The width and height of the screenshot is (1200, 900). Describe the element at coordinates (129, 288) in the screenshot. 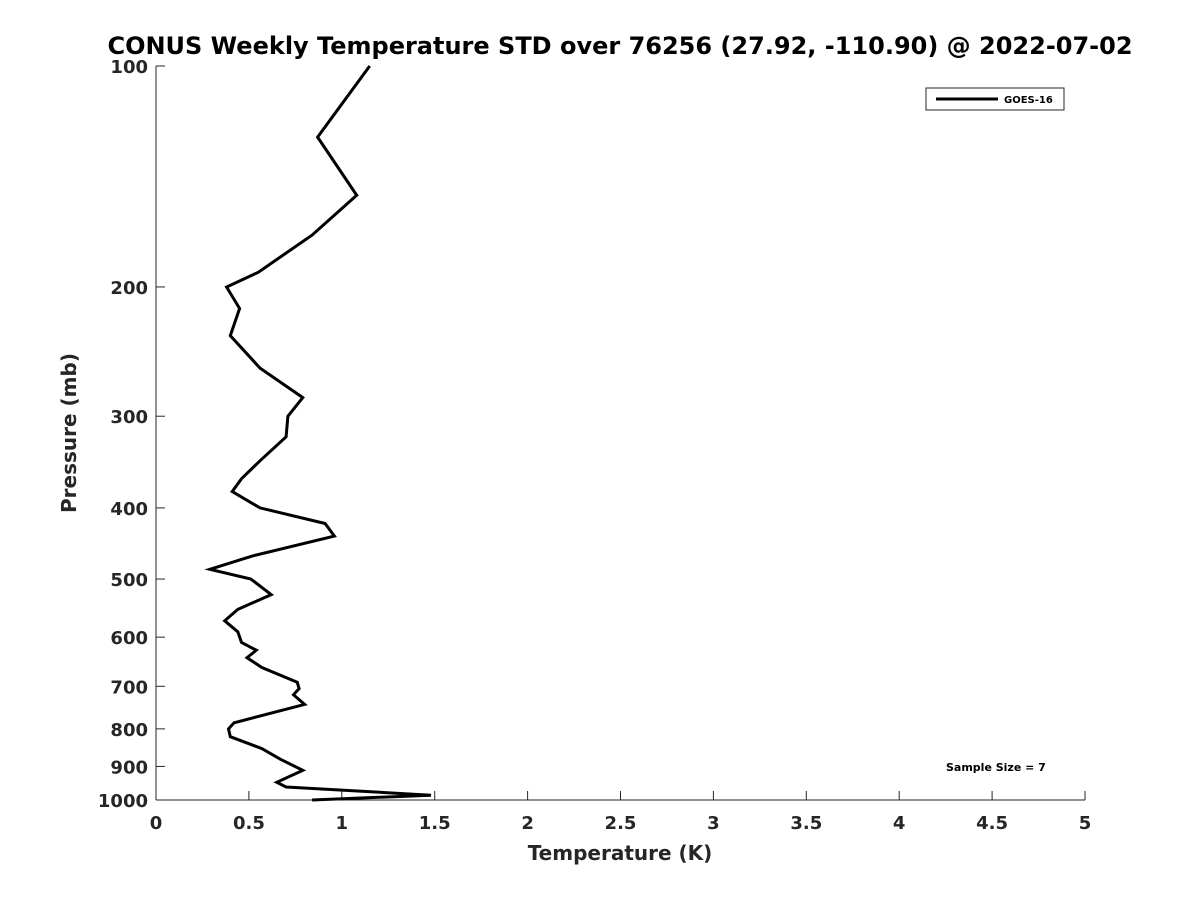

I see `y-tick-label: 200` at that location.